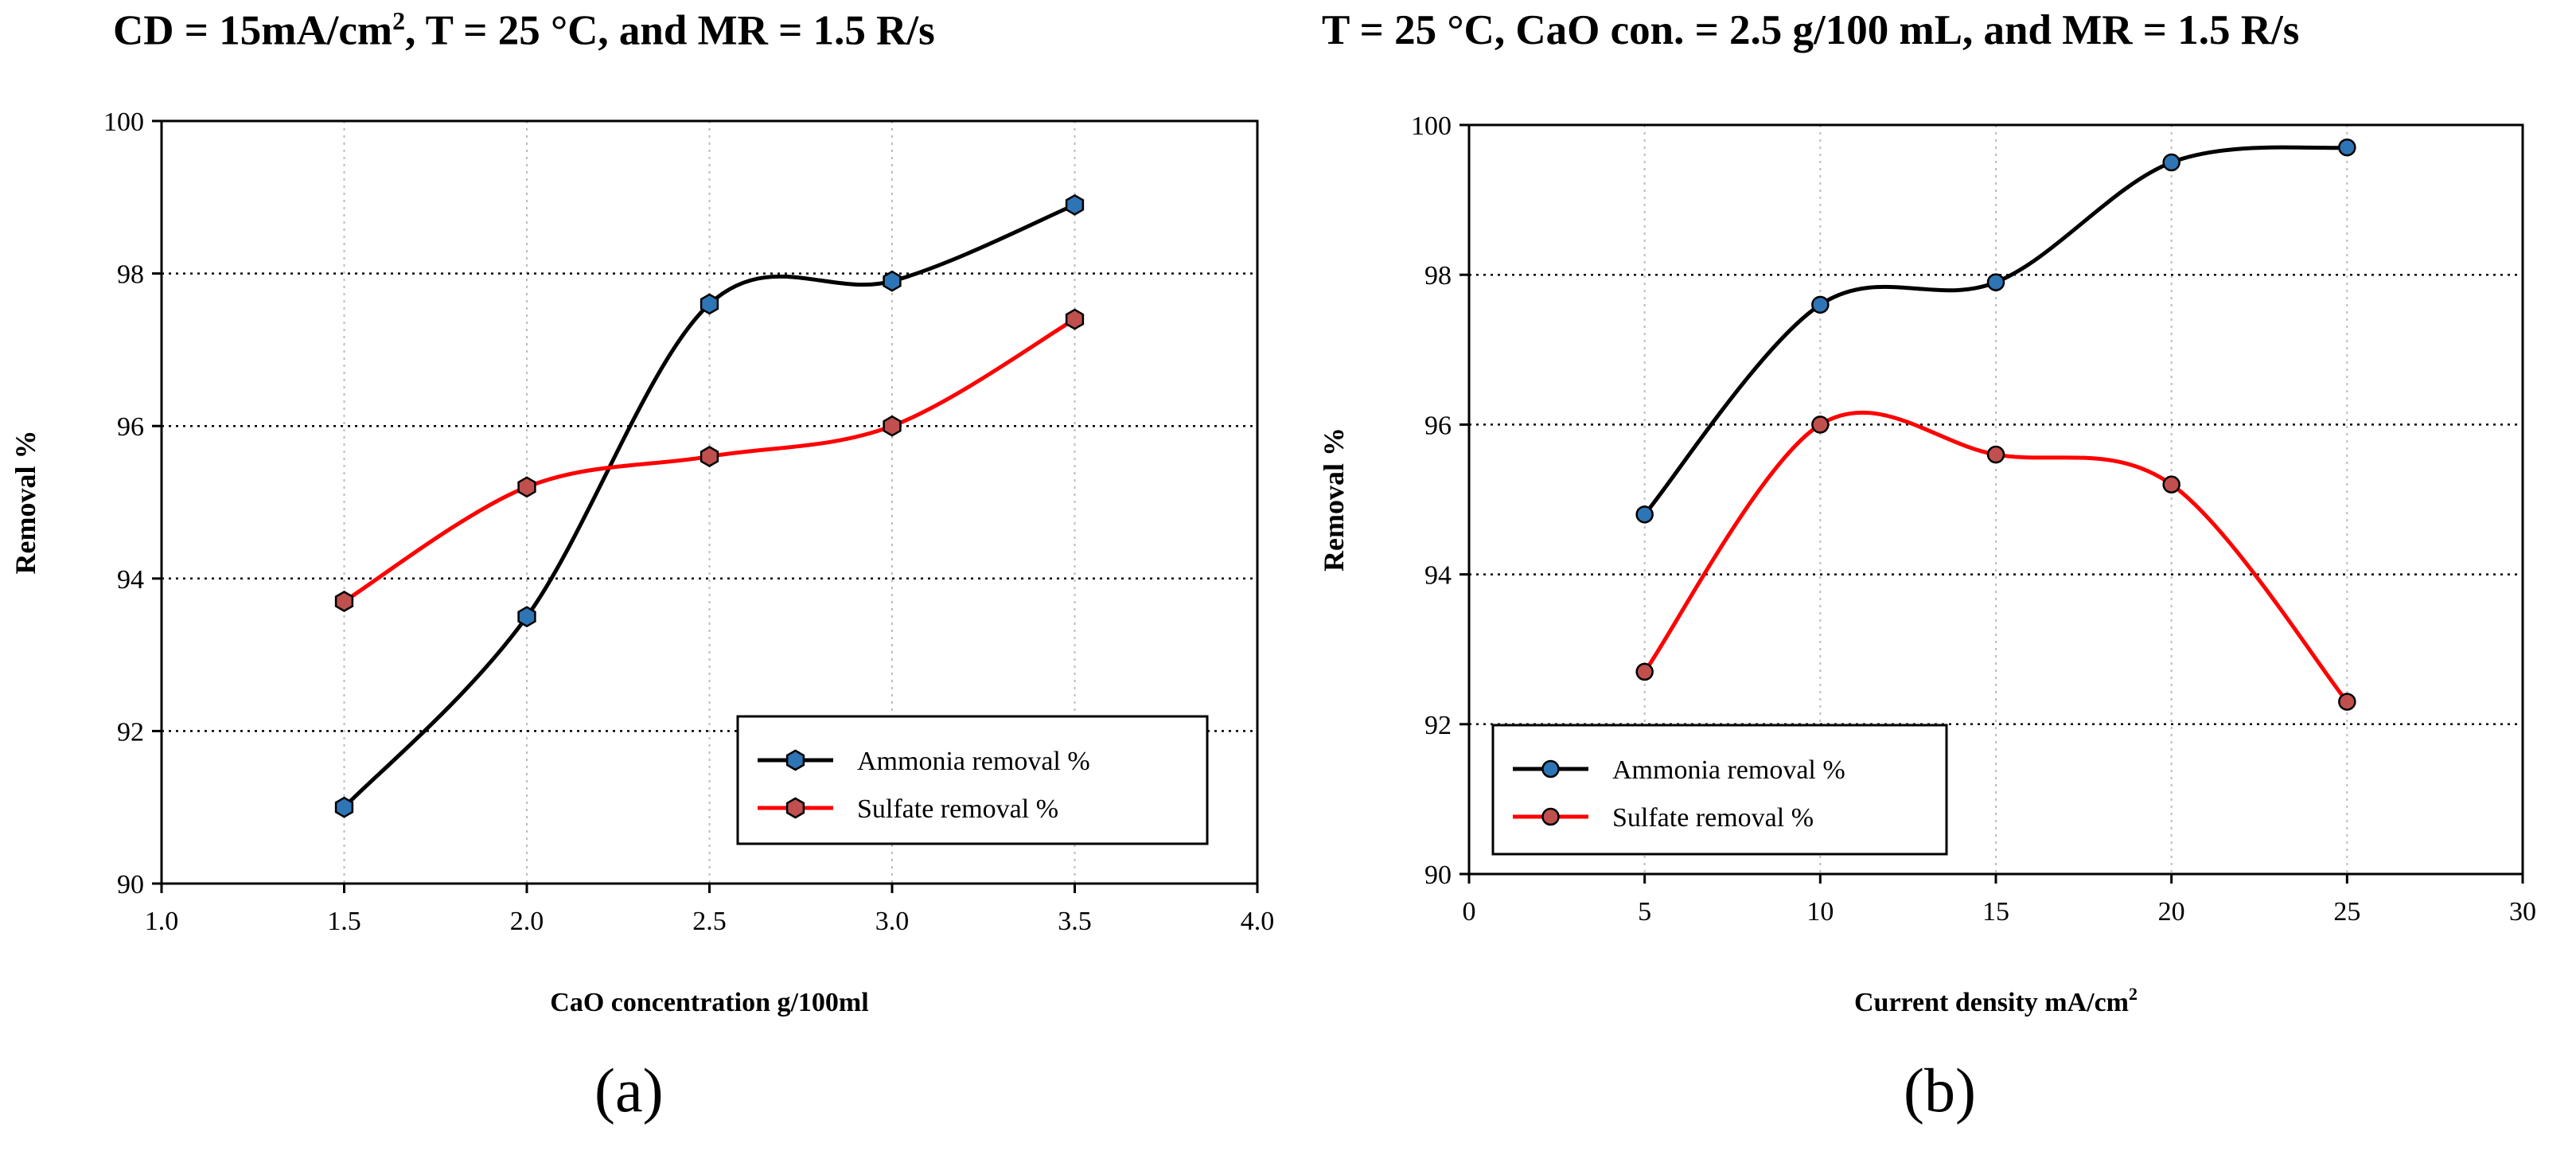 This screenshot has width=2576, height=1155. Describe the element at coordinates (2522, 912) in the screenshot. I see `x-tick-label: 30` at that location.